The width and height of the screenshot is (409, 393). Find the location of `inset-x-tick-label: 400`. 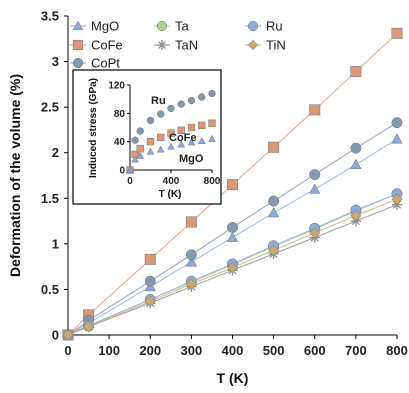

inset-x-tick-label: 400 is located at coordinates (171, 181).